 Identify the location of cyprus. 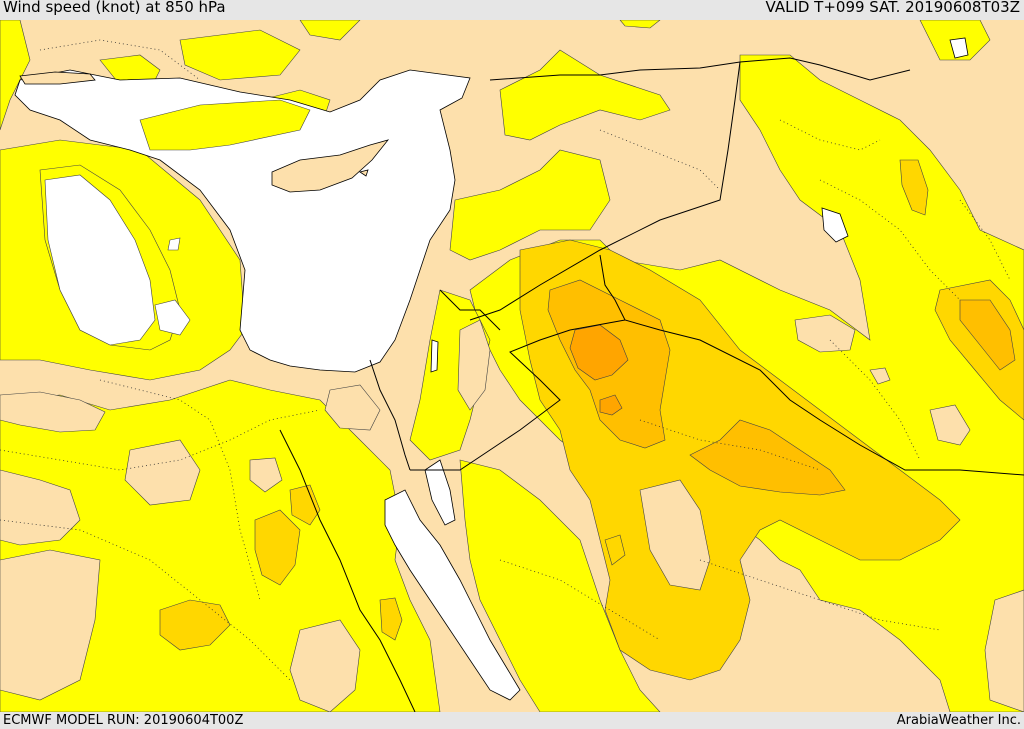
(330, 166).